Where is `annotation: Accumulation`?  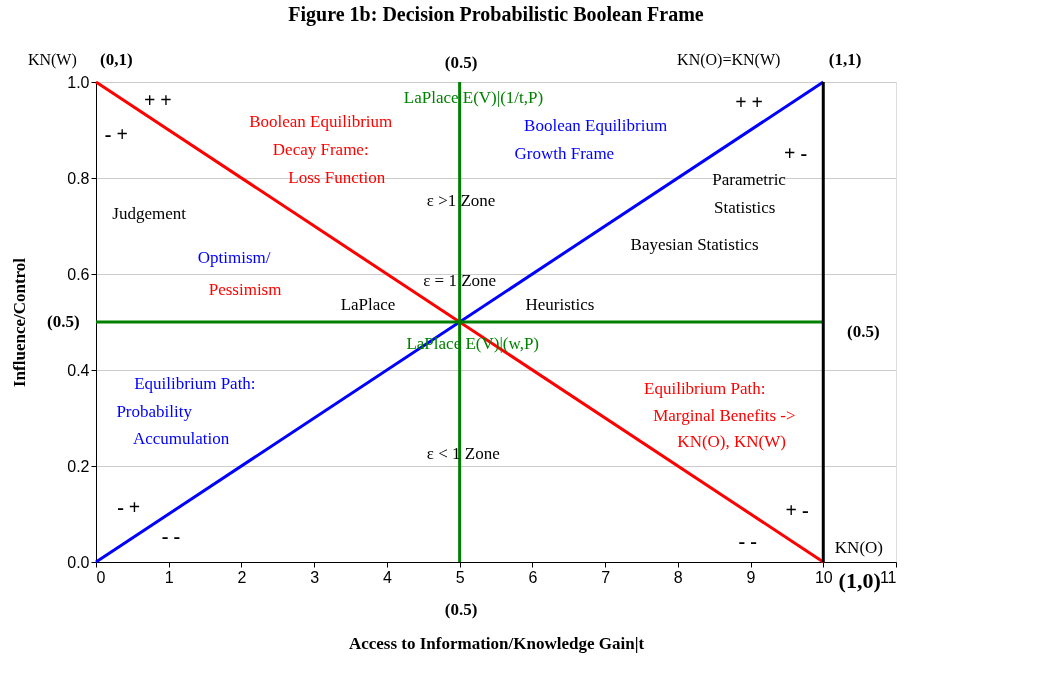 annotation: Accumulation is located at coordinates (181, 439).